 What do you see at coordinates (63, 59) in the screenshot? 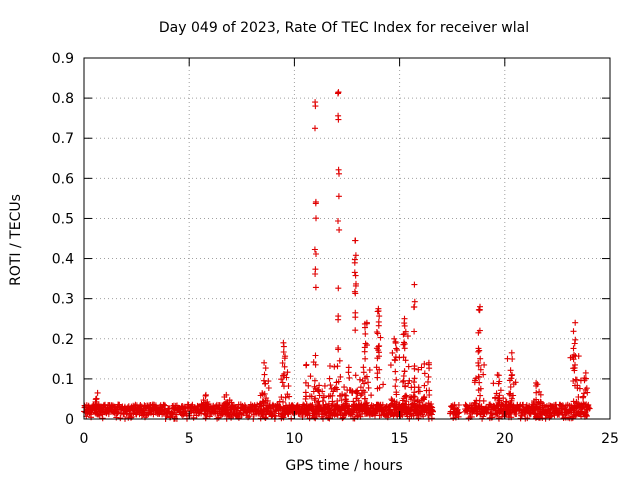
I see `y-tick-label: 0.9` at bounding box center [63, 59].